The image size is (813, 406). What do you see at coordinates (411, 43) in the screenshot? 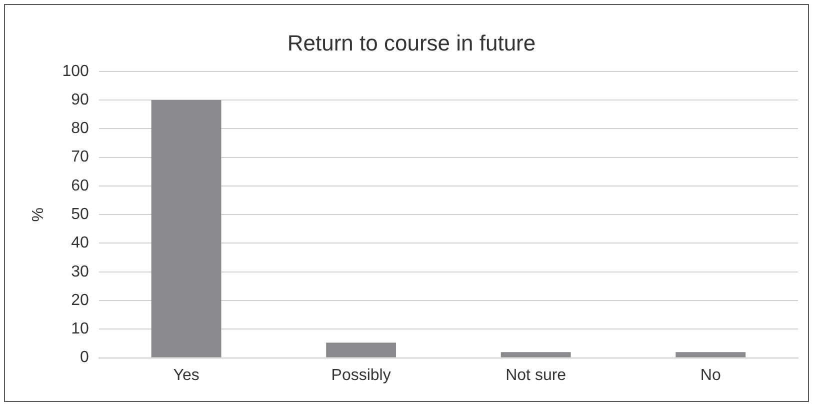
I see `chart-title: Return to course in future` at bounding box center [411, 43].